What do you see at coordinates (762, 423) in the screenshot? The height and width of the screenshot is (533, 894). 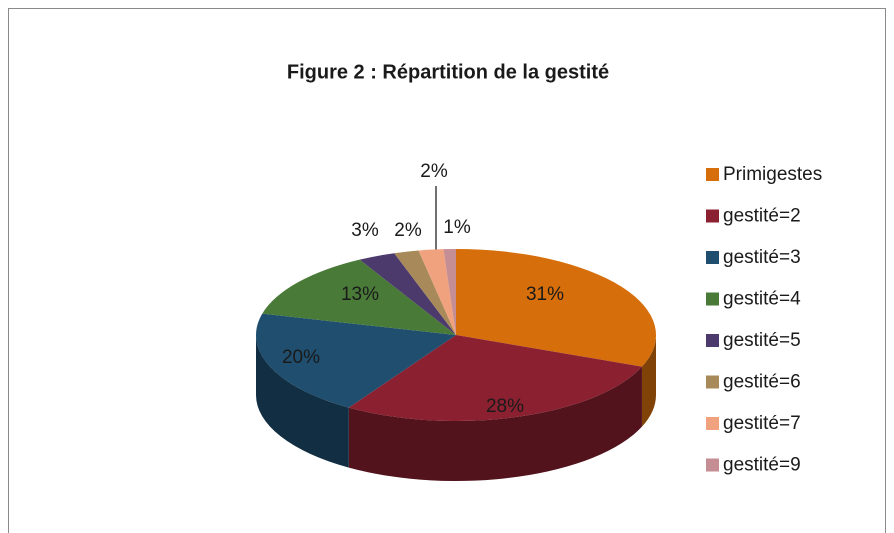 I see `legend-label: gestité=7` at bounding box center [762, 423].